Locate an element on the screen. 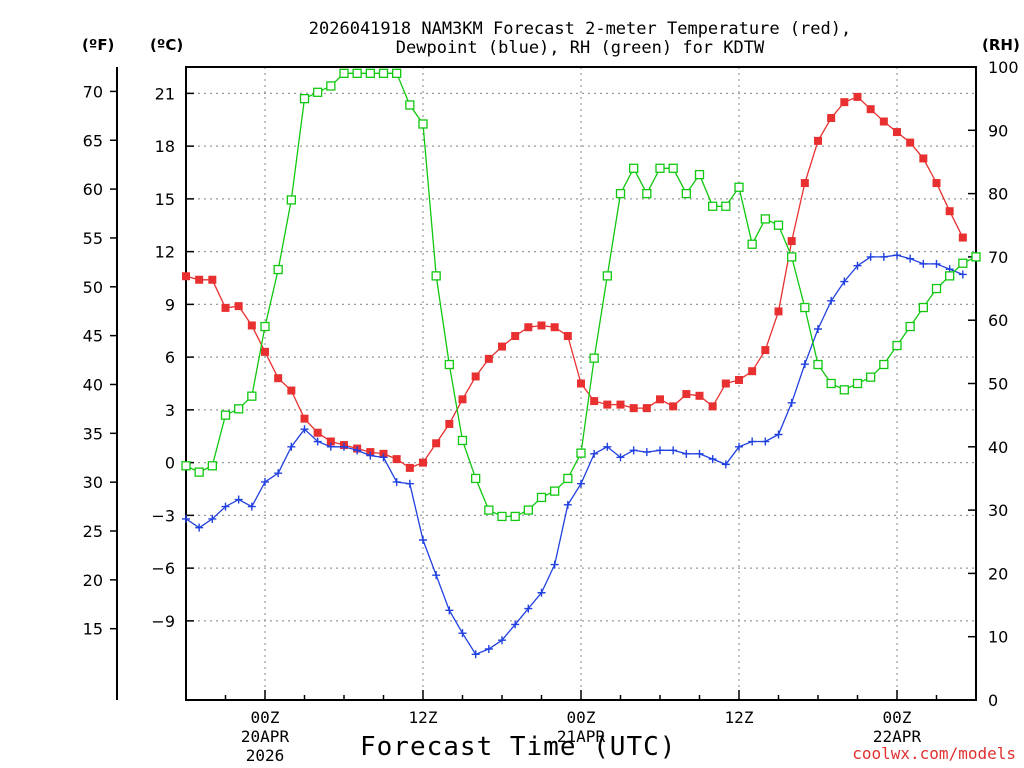  rh-tick-label: 50 is located at coordinates (998, 384).